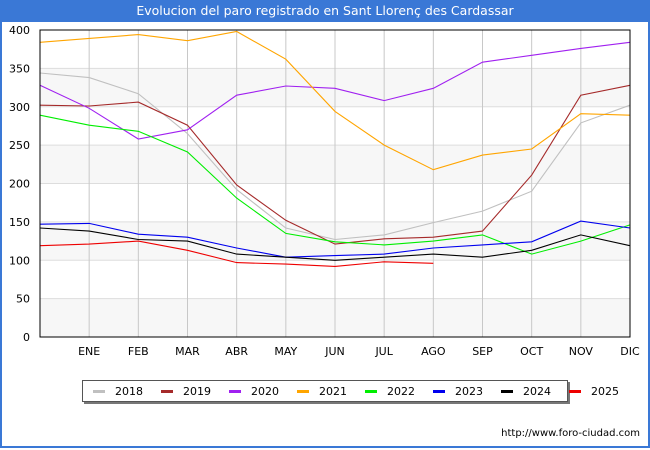  What do you see at coordinates (630, 351) in the screenshot?
I see `x-tick-label: DIC` at bounding box center [630, 351].